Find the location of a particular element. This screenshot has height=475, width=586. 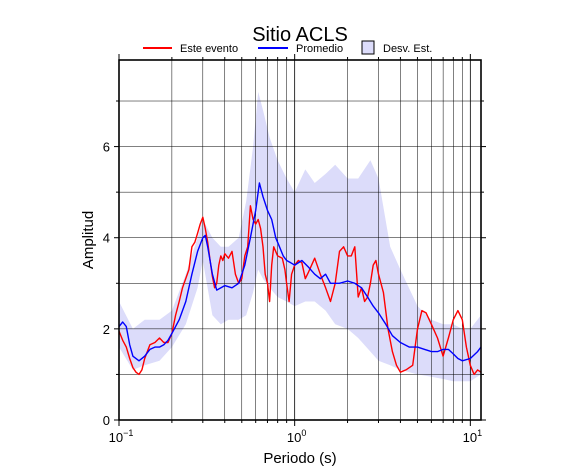

chart-title: Sitio ACLS is located at coordinates (300, 35).